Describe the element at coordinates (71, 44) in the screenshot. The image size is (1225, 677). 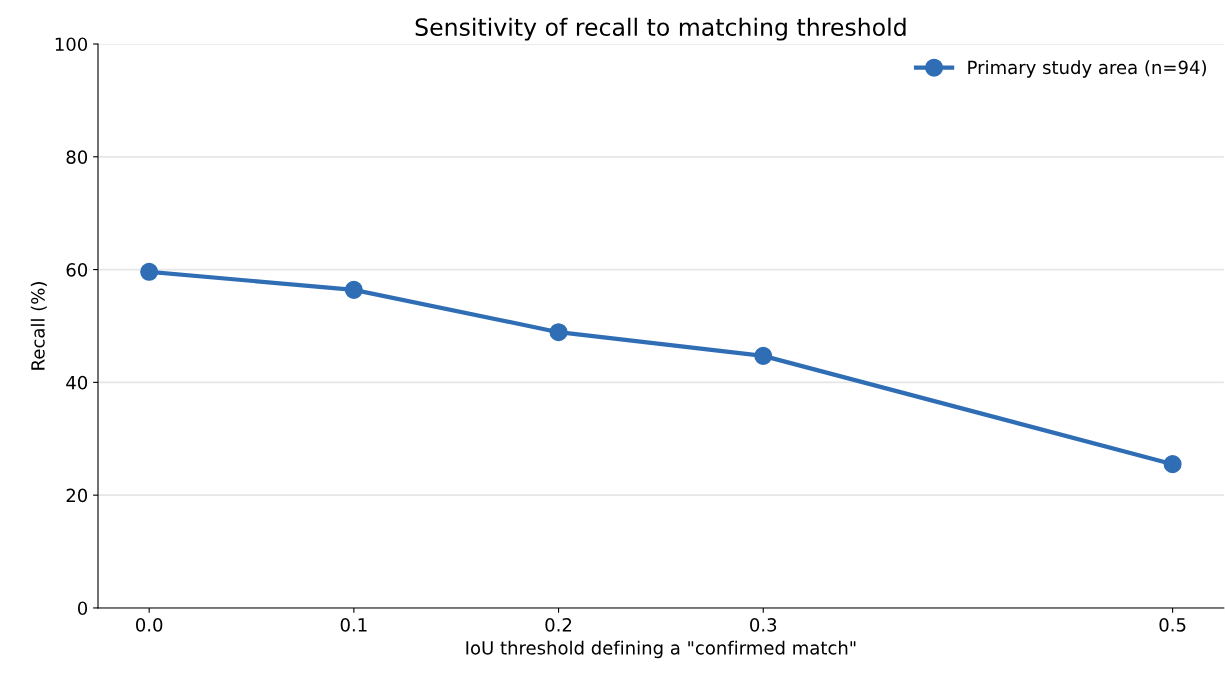
I see `y-tick-label: 100` at that location.